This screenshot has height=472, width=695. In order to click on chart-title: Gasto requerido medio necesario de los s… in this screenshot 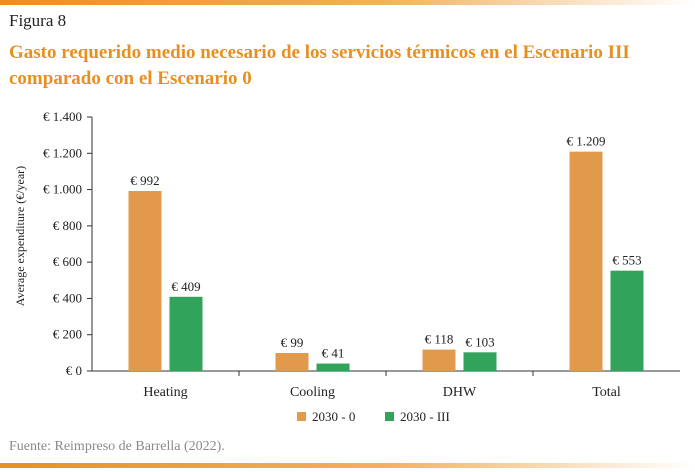, I will do `click(319, 65)`.